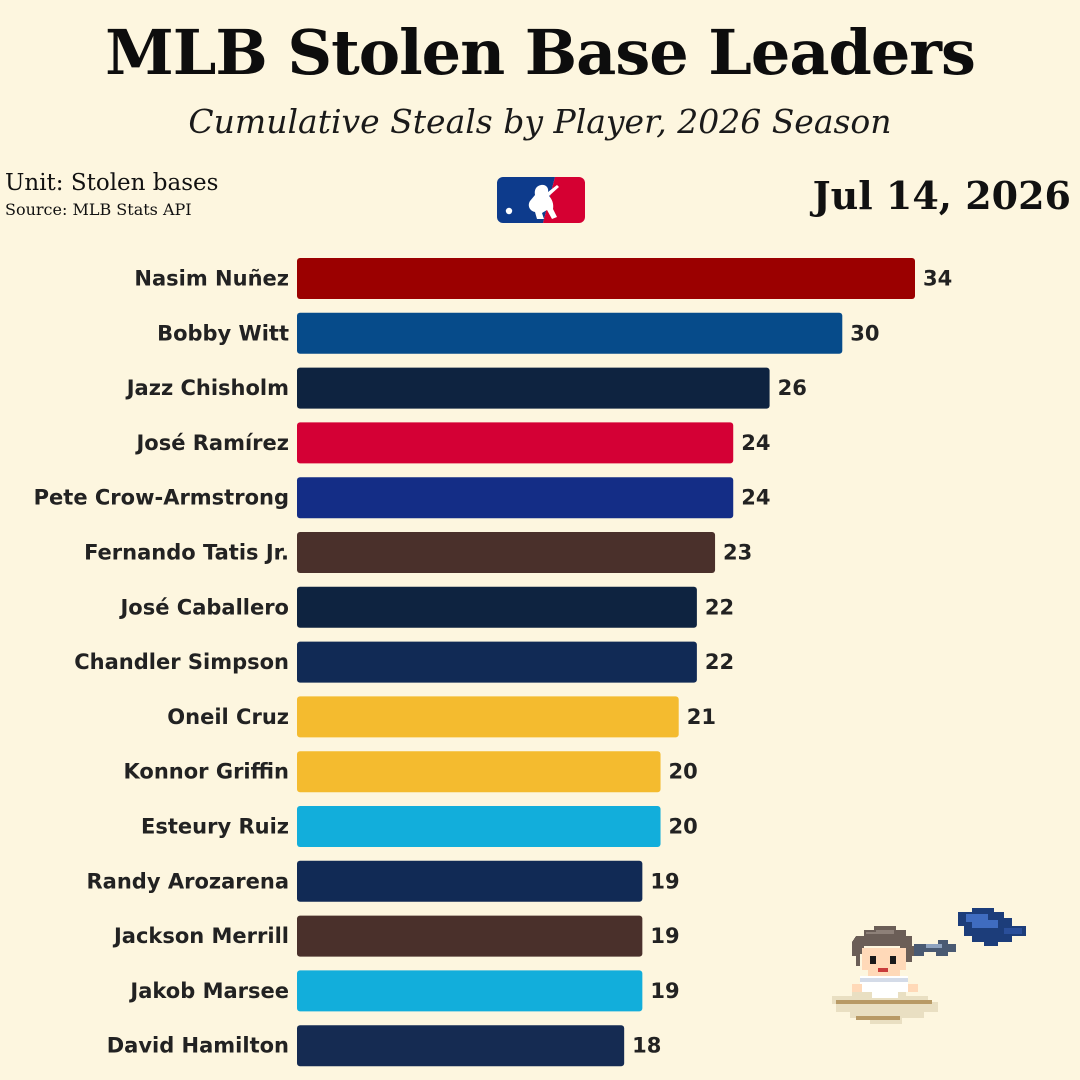 The image size is (1080, 1080). I want to click on date-label: Jul 14, 2026, so click(941, 195).